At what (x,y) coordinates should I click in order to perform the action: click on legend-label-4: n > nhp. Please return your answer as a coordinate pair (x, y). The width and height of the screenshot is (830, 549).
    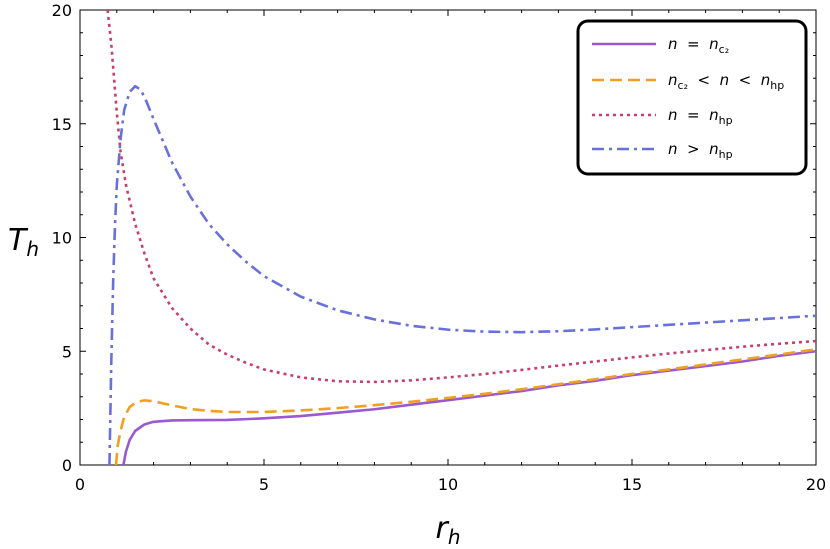
    Looking at the image, I should click on (700, 150).